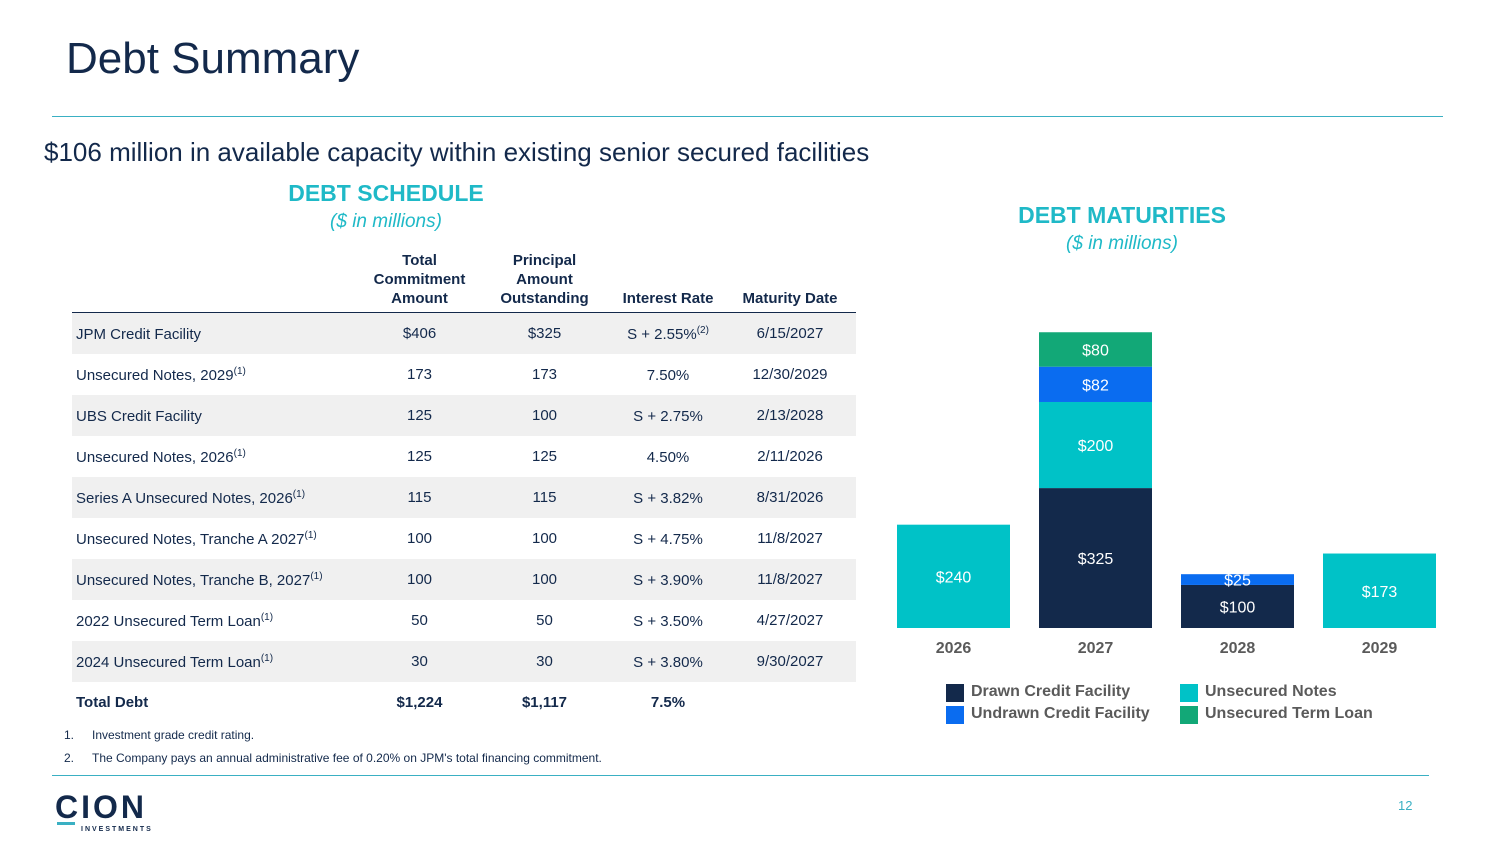  I want to click on header-principal: Principal Amount Outstanding, so click(544, 282).